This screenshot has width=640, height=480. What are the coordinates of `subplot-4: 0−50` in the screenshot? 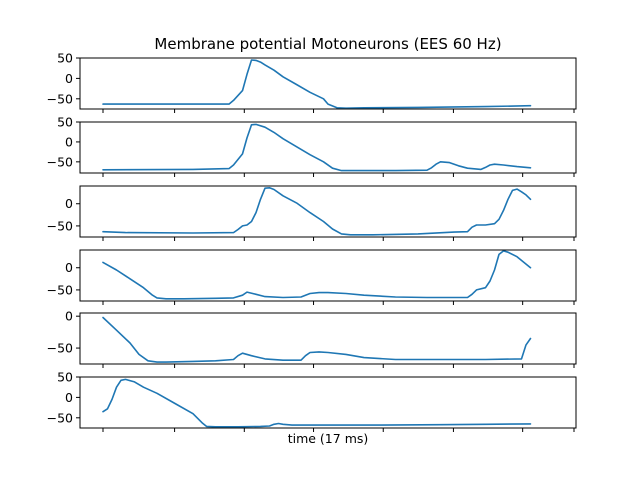 It's located at (312, 277).